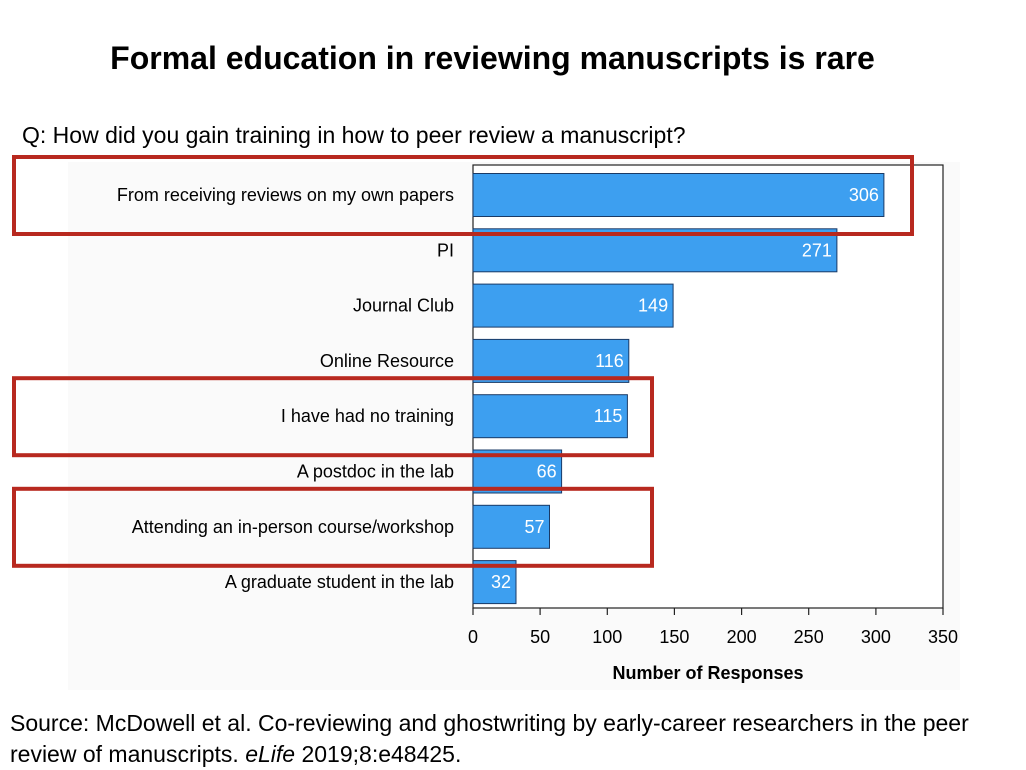 The height and width of the screenshot is (770, 1026). Describe the element at coordinates (607, 637) in the screenshot. I see `x-tick-label: 100` at that location.